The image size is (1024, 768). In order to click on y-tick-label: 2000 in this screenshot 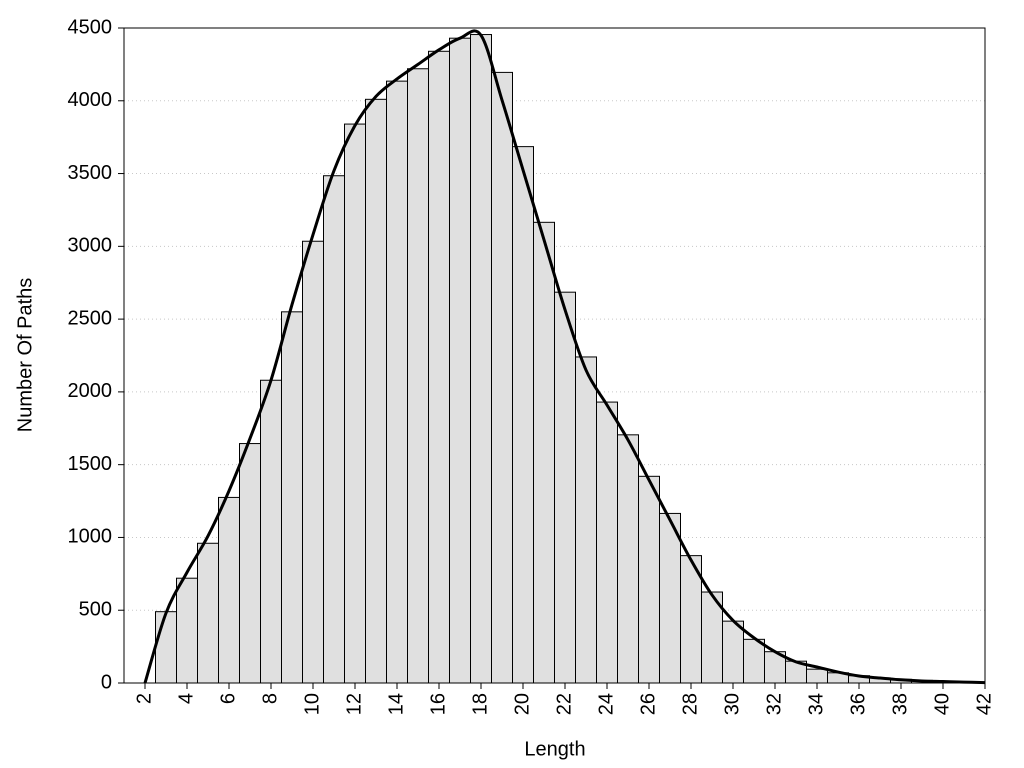, I will do `click(90, 391)`.